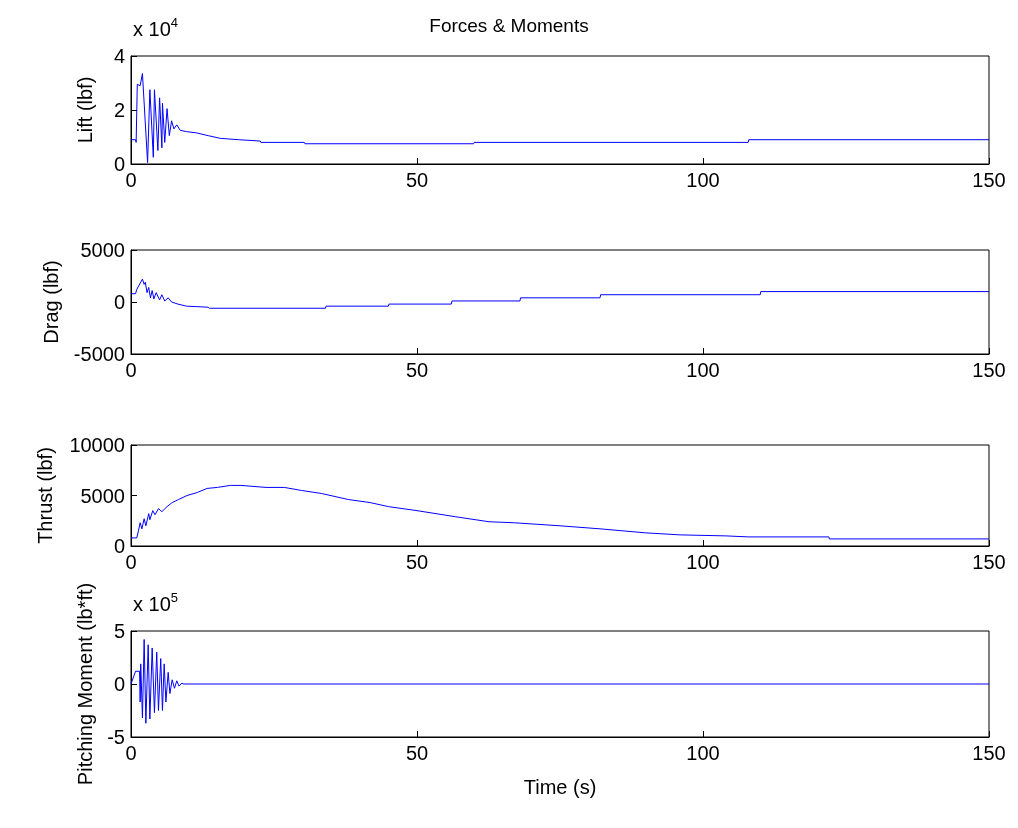 The height and width of the screenshot is (828, 1018). Describe the element at coordinates (119, 631) in the screenshot. I see `y-tick-label: 5` at that location.